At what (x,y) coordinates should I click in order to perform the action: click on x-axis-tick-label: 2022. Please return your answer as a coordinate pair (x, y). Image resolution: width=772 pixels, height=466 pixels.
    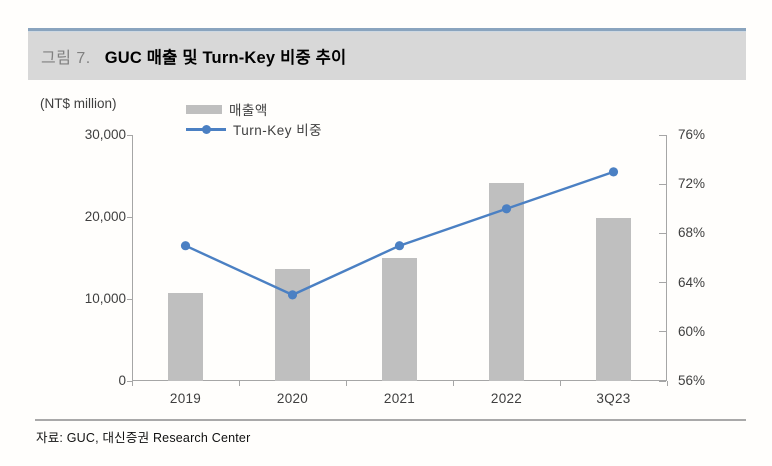
    Looking at the image, I should click on (506, 398).